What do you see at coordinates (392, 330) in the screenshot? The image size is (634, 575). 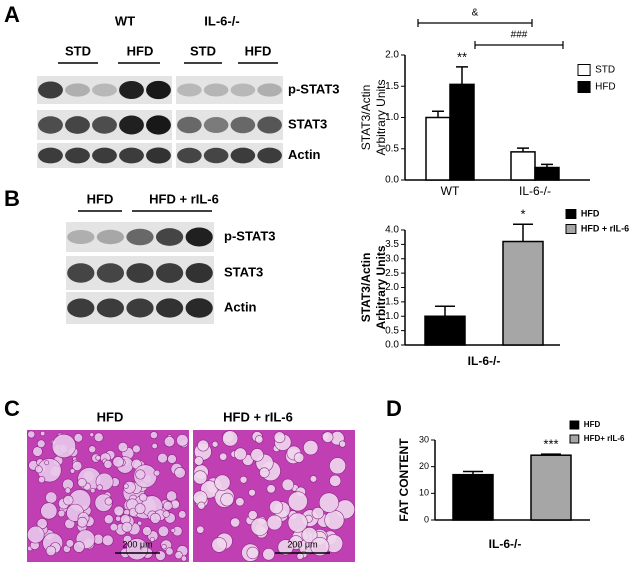 I see `y-tick-label: 0.5` at bounding box center [392, 330].